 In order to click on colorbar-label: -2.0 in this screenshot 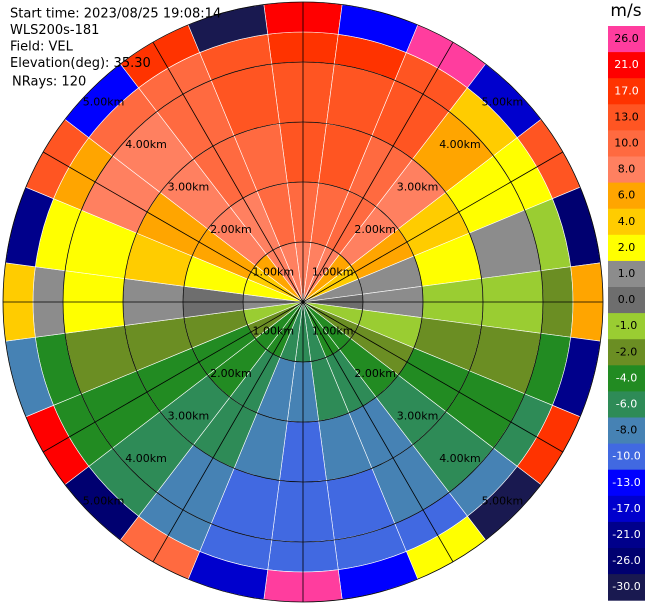, I will do `click(626, 351)`.